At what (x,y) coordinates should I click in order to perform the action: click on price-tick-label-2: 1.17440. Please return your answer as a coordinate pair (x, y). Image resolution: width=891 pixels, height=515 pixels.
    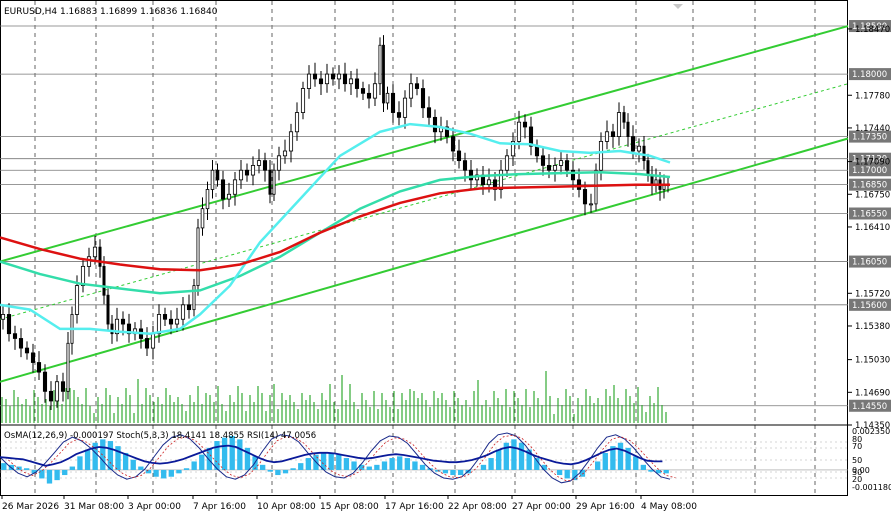
    Looking at the image, I should click on (872, 129).